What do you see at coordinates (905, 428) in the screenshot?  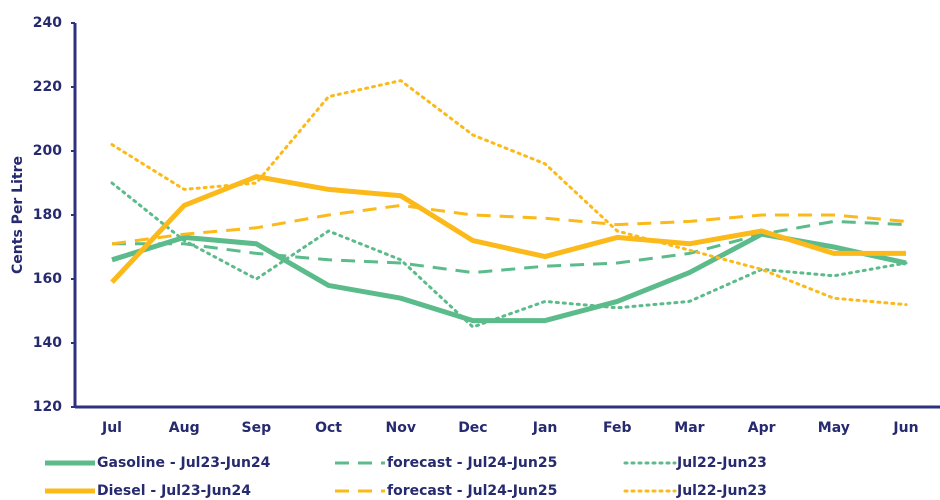 I see `x-tick-label: Jun` at bounding box center [905, 428].